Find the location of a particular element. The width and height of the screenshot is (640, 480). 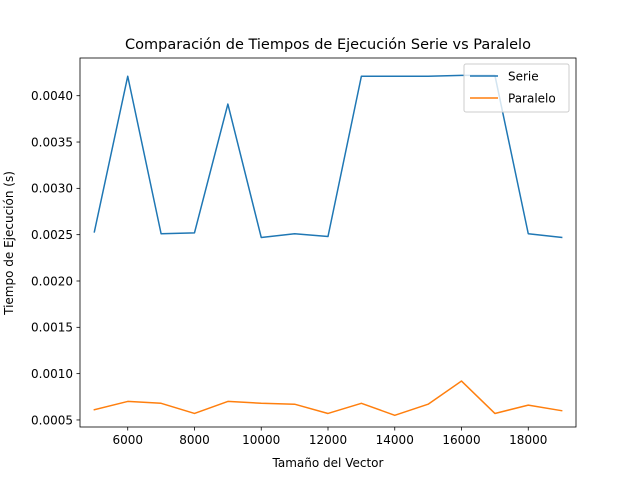

series-line-paralelo is located at coordinates (328, 398).